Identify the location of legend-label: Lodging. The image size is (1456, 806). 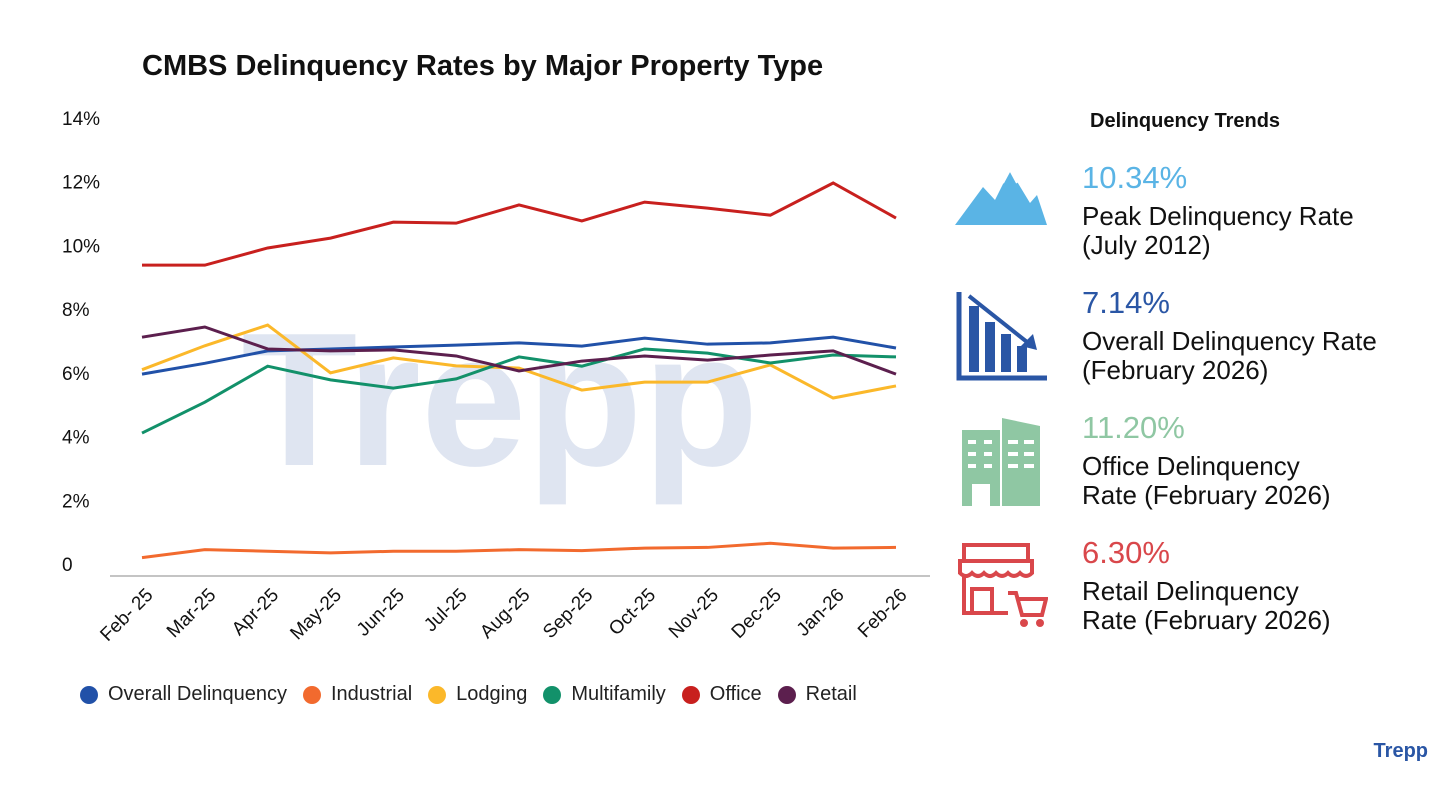
(492, 694).